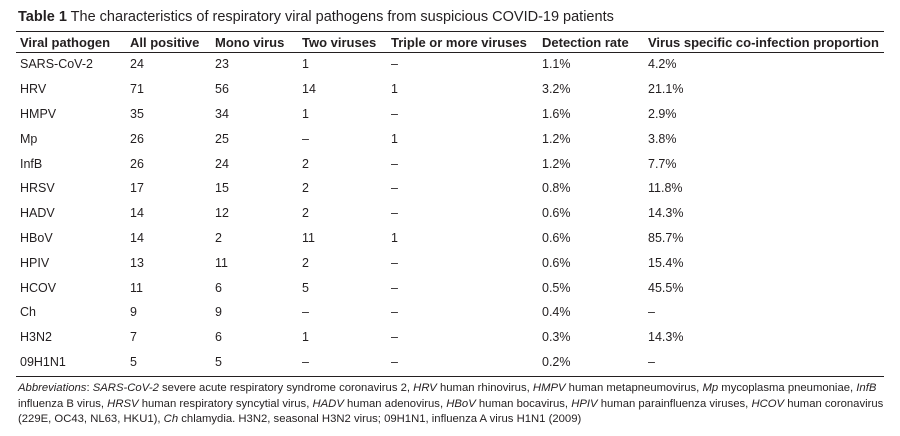 The height and width of the screenshot is (436, 900). I want to click on table-cell: 35, so click(137, 113).